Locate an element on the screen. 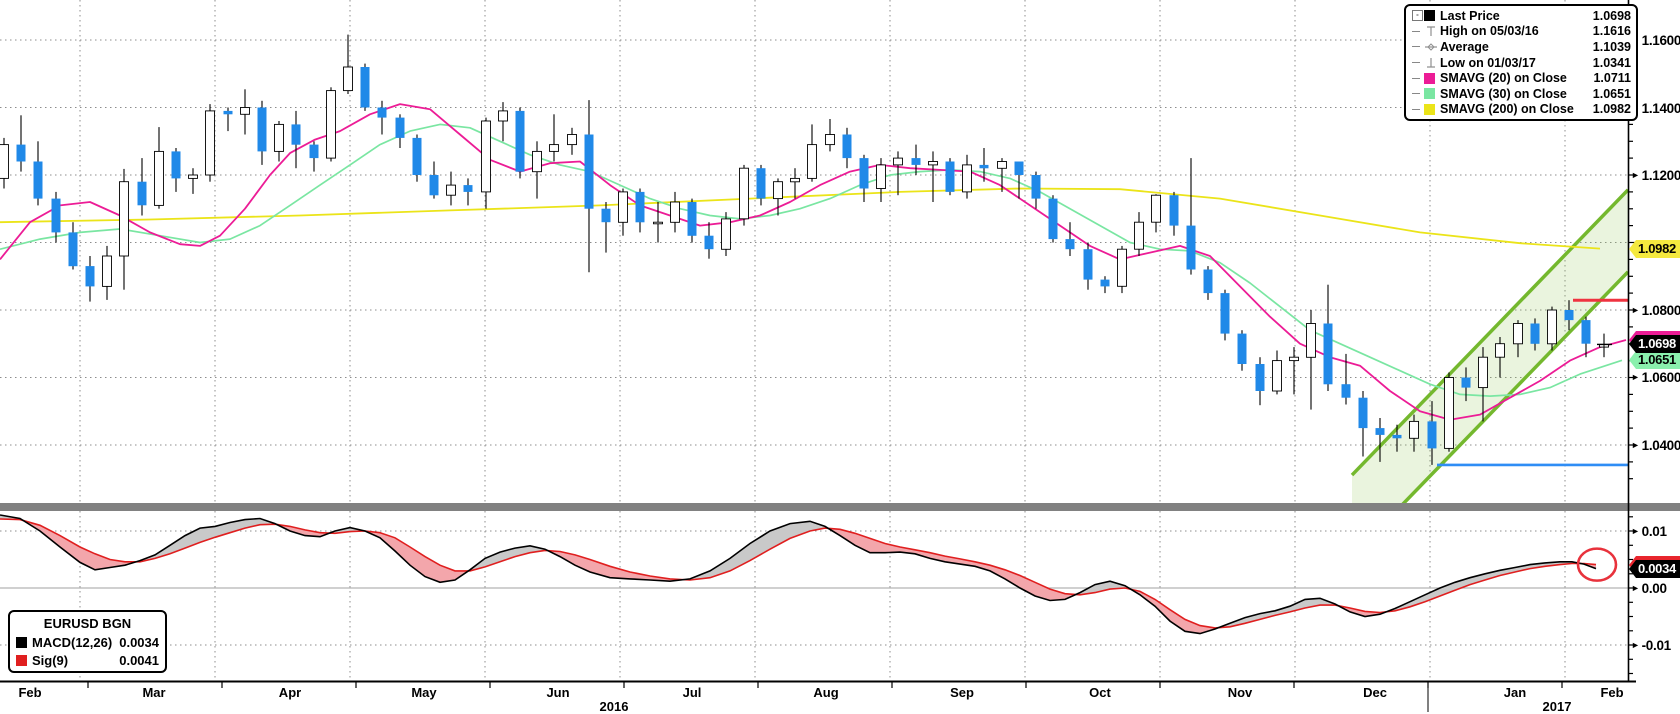 This screenshot has height=714, width=1680. price-axis-label: ►1.1600 is located at coordinates (1655, 40).